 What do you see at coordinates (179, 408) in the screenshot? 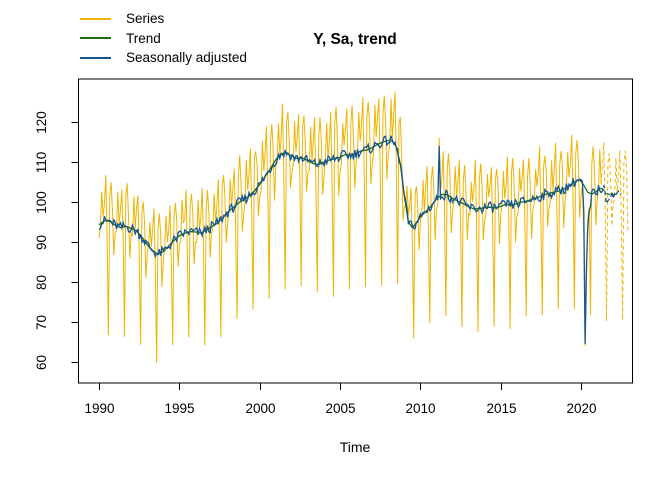
I see `x-tick-label: 1995` at bounding box center [179, 408].